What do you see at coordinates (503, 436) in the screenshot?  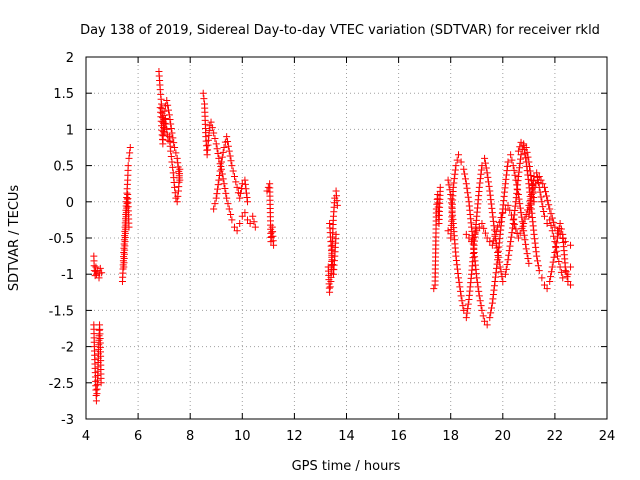 I see `x-tick-label: 20` at bounding box center [503, 436].